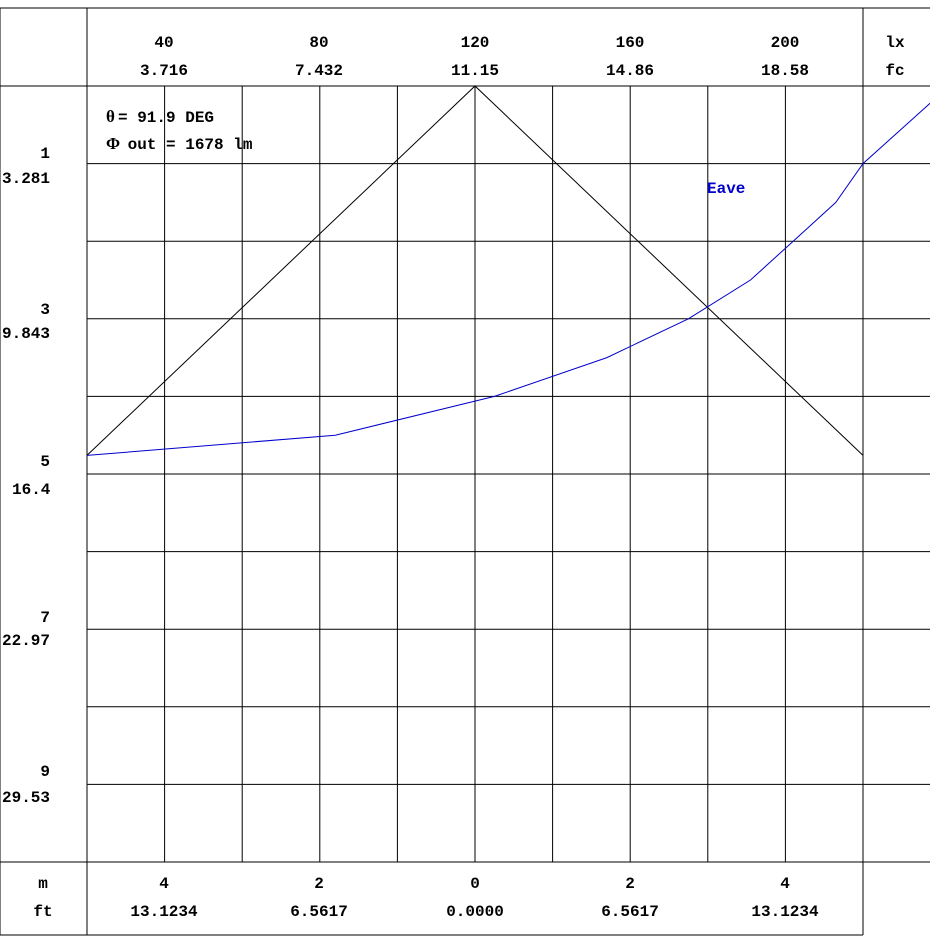 The image size is (930, 936). I want to click on left-tick-m-9: 9, so click(45, 772).